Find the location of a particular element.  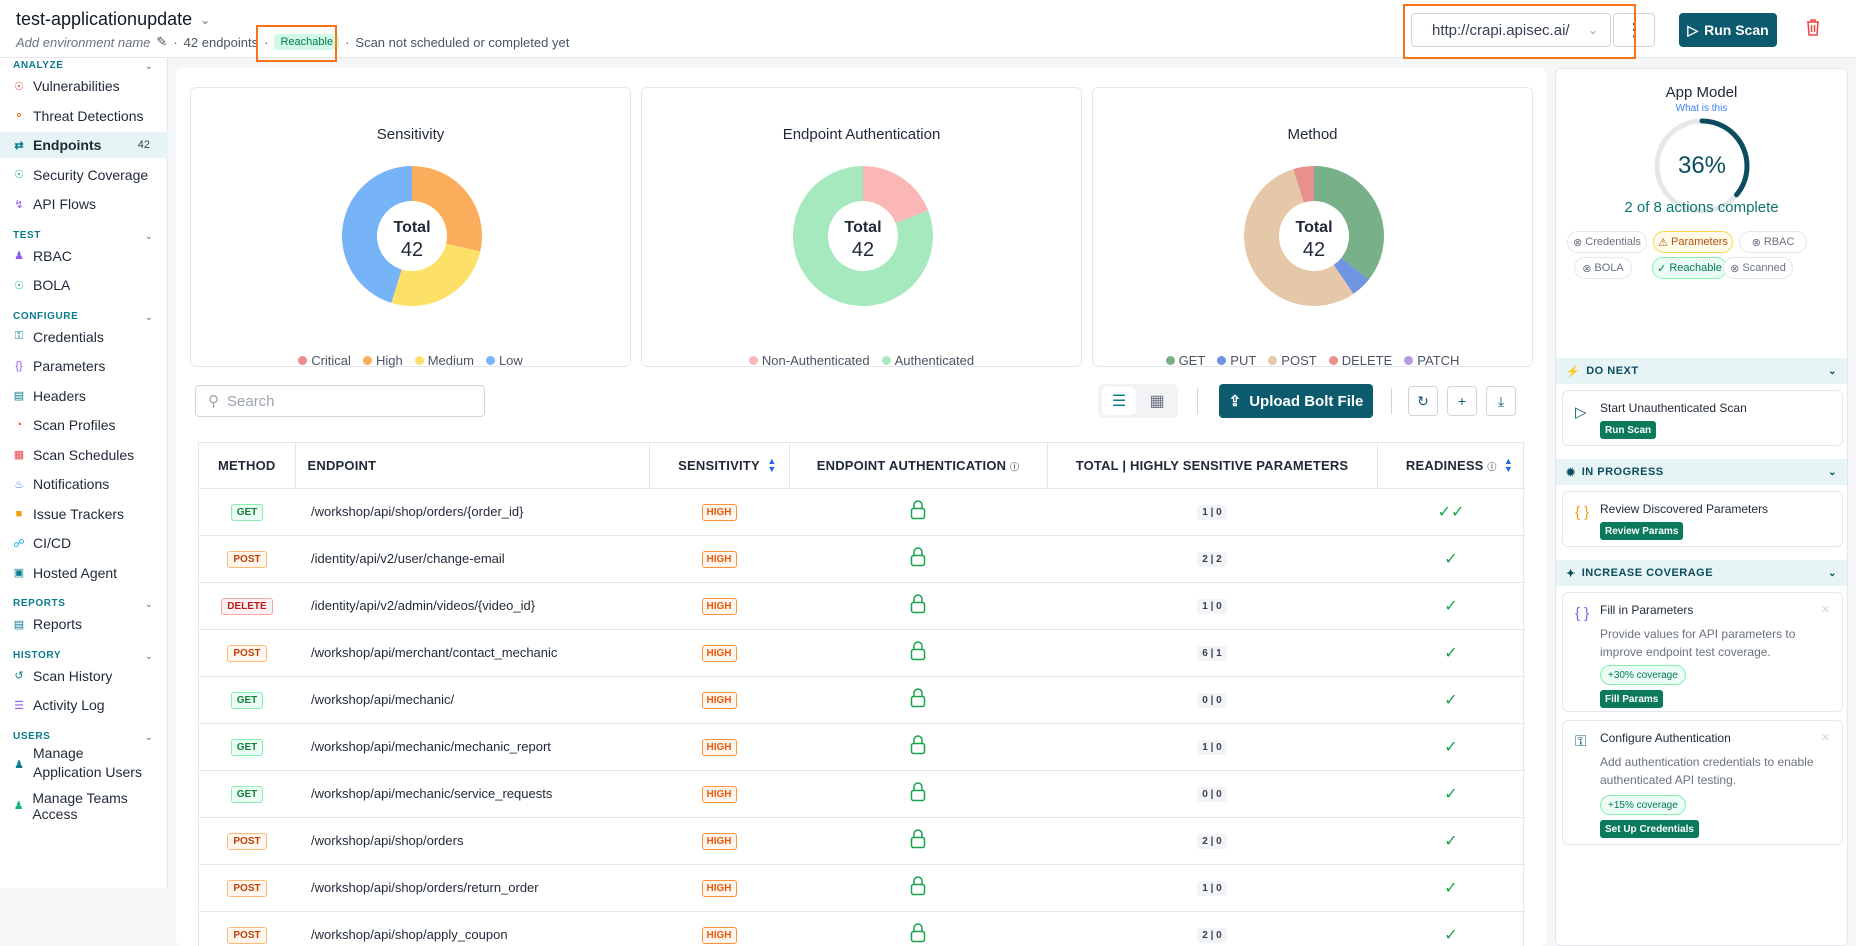

sidebar-item-scan-schedules: ▦ Scan Schedules is located at coordinates (84, 455).